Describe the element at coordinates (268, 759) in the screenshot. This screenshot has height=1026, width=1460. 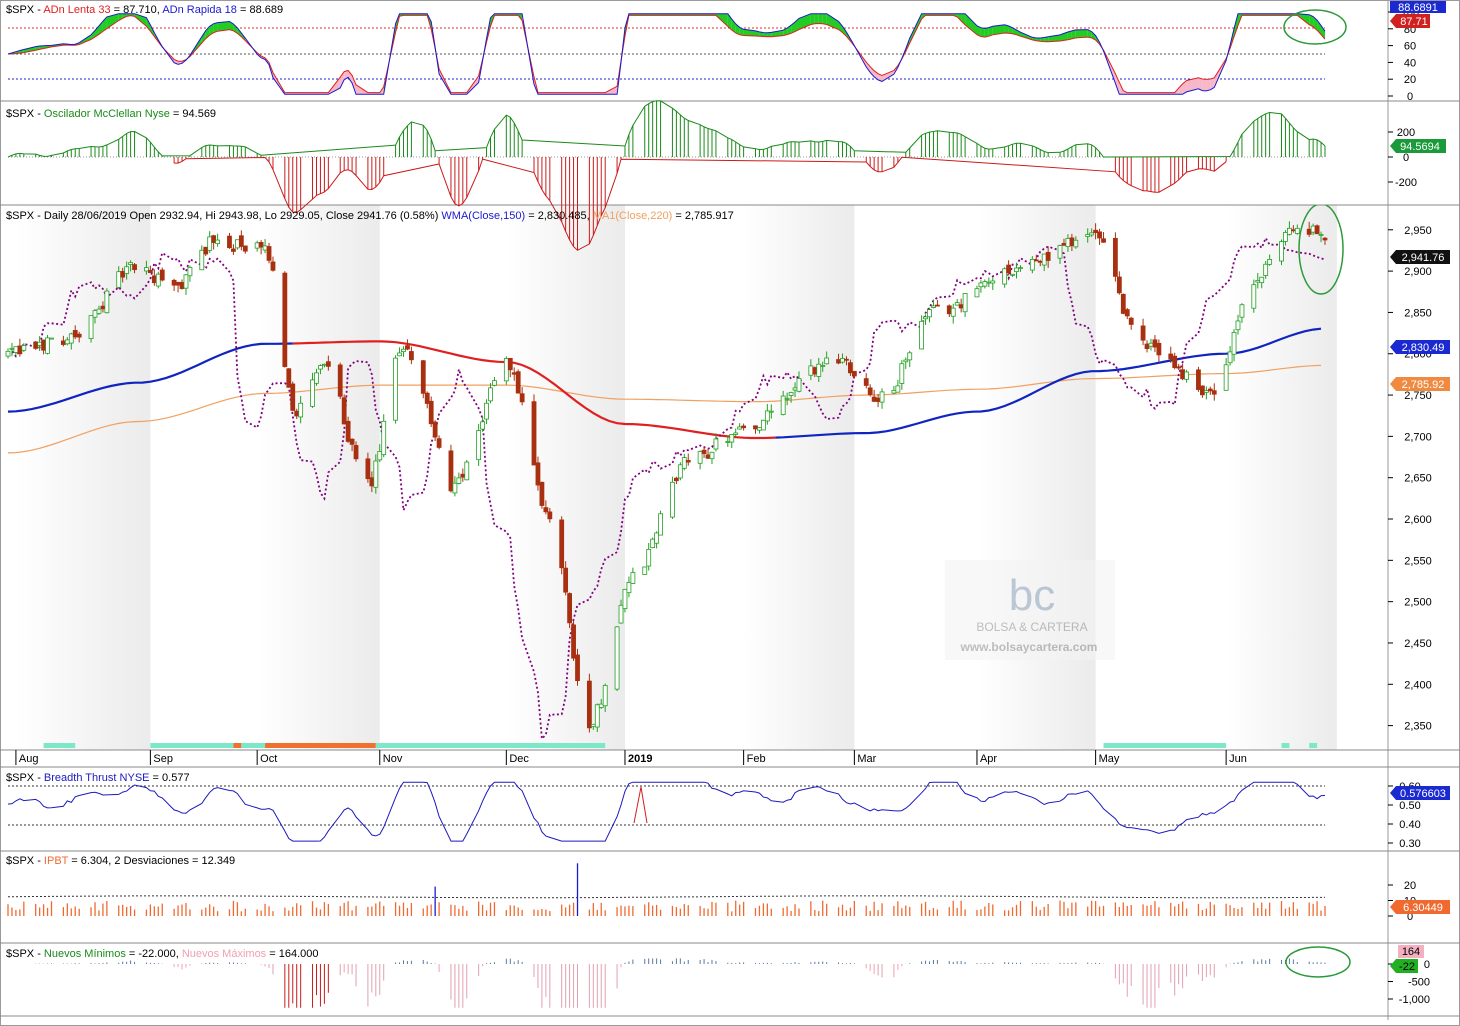
I see `month-label: Oct` at that location.